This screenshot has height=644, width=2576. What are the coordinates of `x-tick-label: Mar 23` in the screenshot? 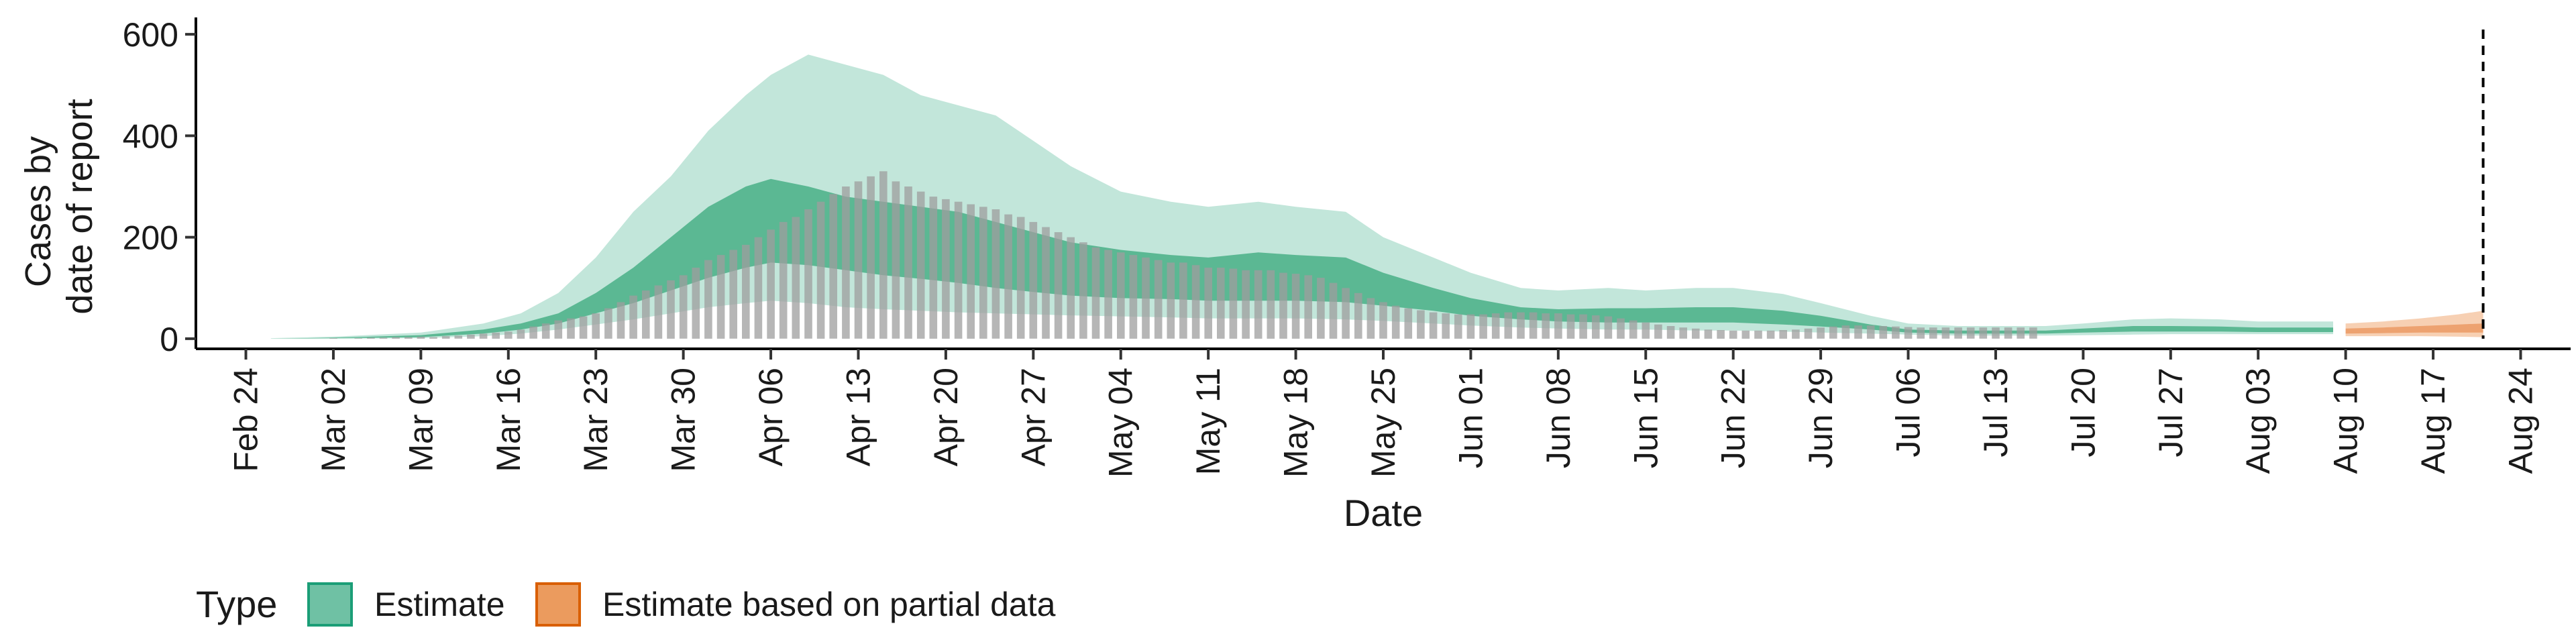 It's located at (595, 420).